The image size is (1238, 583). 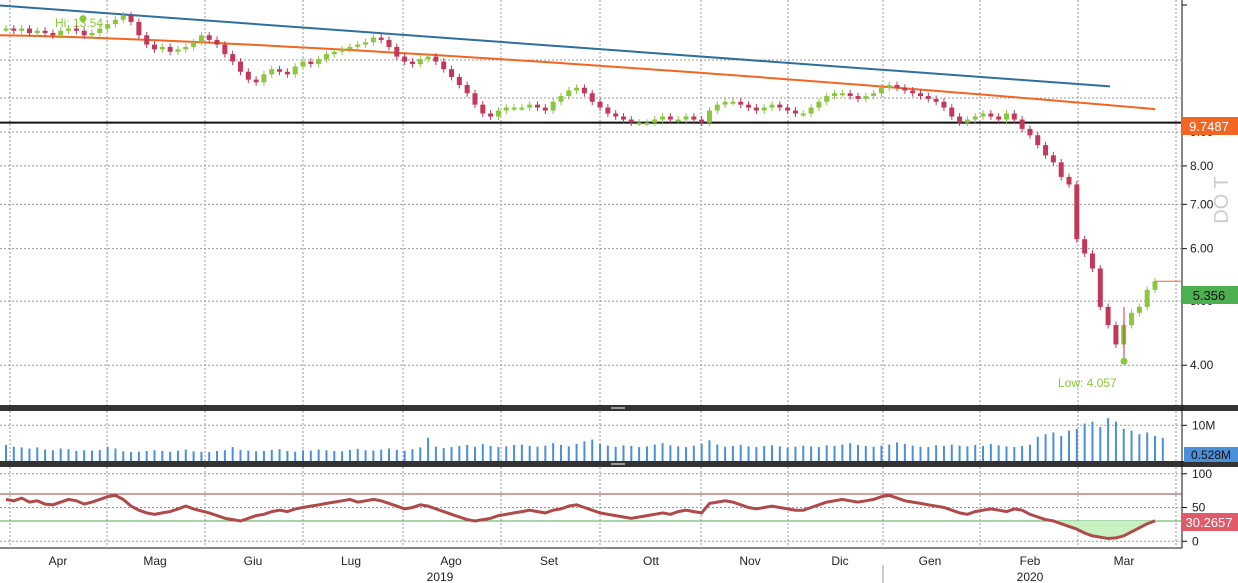 I want to click on watermark-text: DO T, so click(x=1222, y=199).